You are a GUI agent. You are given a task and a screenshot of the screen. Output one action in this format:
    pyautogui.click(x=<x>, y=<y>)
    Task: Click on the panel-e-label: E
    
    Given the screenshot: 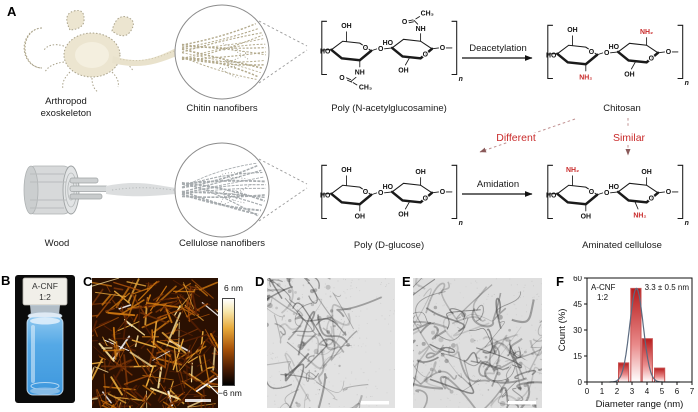 What is the action you would take?
    pyautogui.click(x=406, y=281)
    